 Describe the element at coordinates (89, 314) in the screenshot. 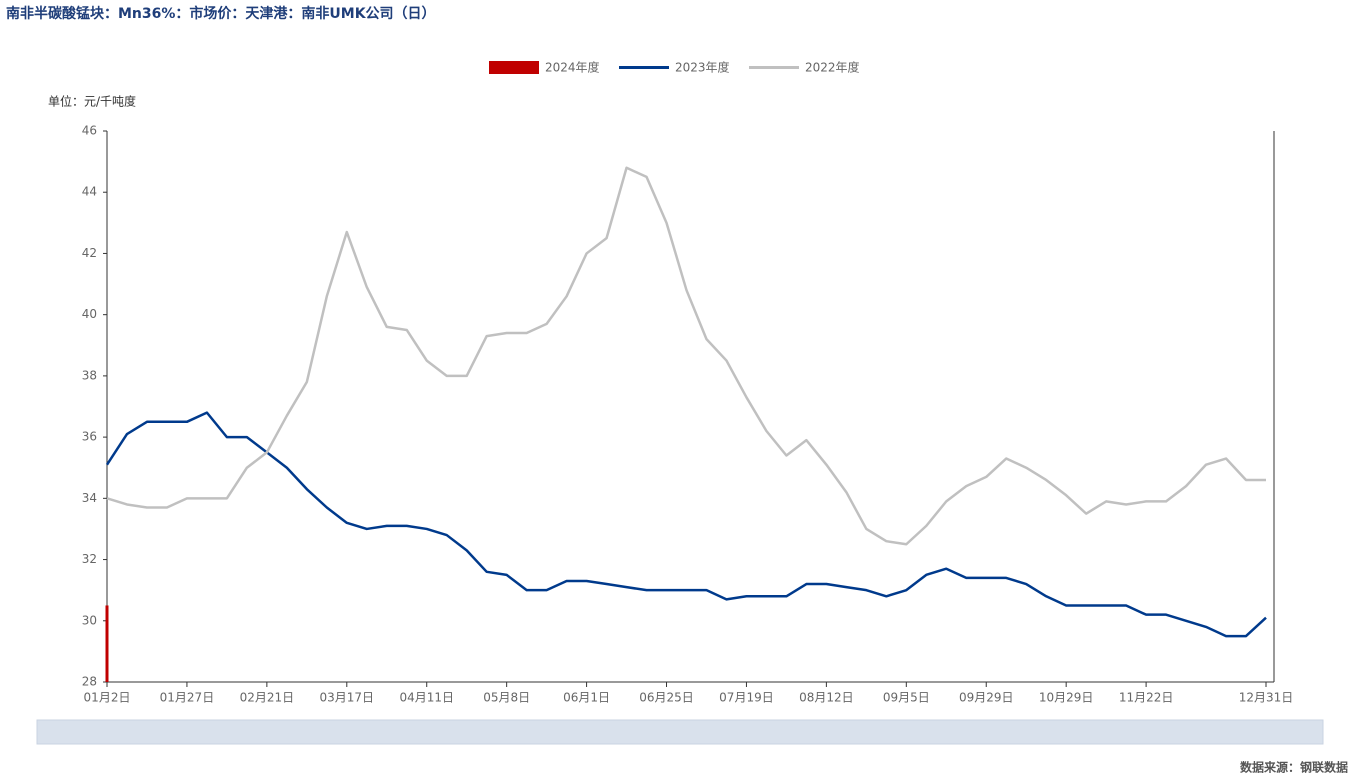

I see `y-tick-label: 40` at that location.